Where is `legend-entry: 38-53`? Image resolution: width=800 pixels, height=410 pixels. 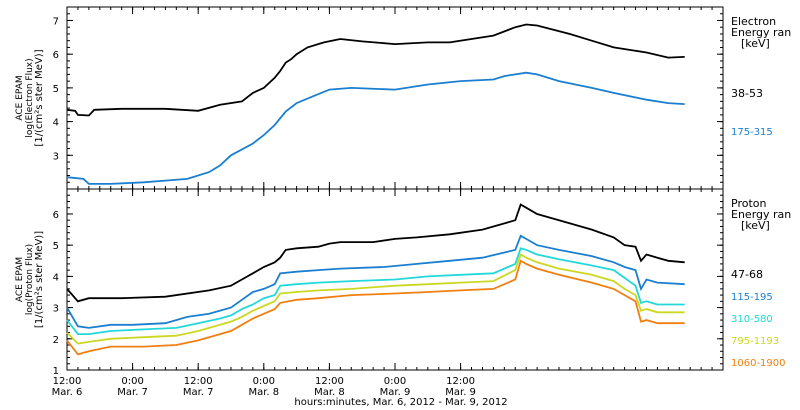
legend-entry: 38-53 is located at coordinates (747, 93).